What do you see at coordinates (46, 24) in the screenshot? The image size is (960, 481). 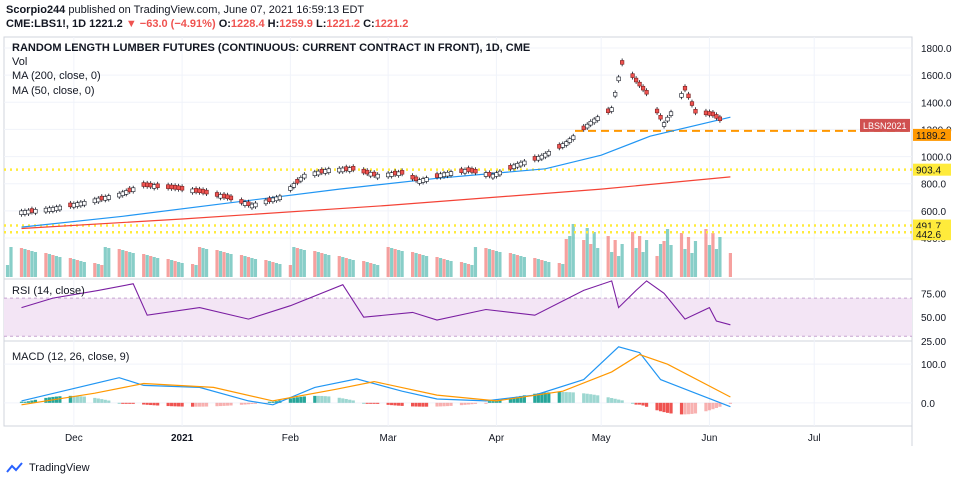 I see `symbol-label: CME:LBS1!, 1D` at bounding box center [46, 24].